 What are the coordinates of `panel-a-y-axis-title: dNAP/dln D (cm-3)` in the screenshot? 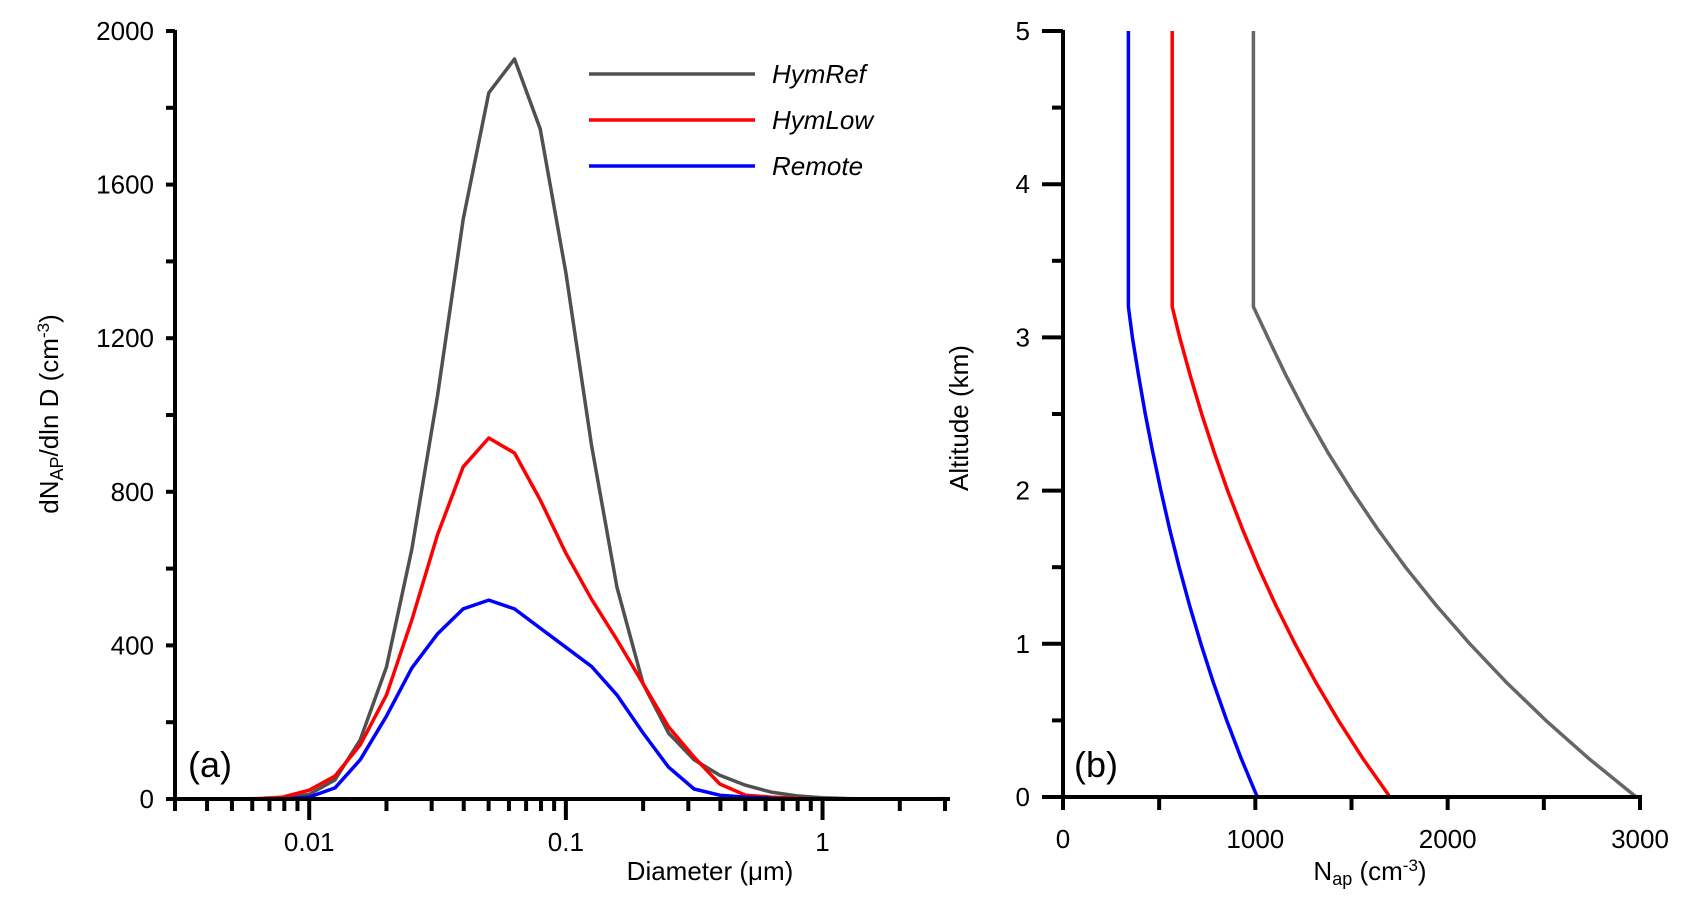 It's located at (50, 414).